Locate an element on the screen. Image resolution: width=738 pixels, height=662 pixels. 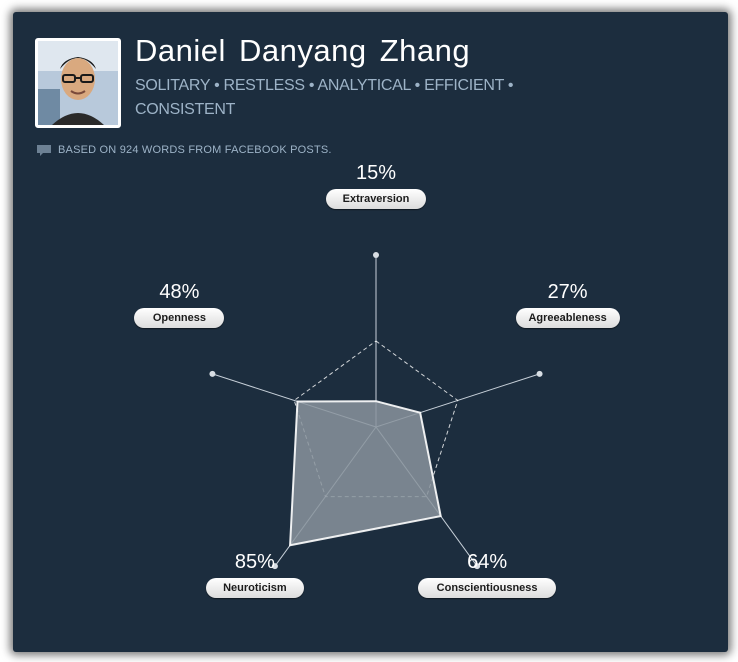
trait-label-extraversion: Extraversion is located at coordinates (376, 199).